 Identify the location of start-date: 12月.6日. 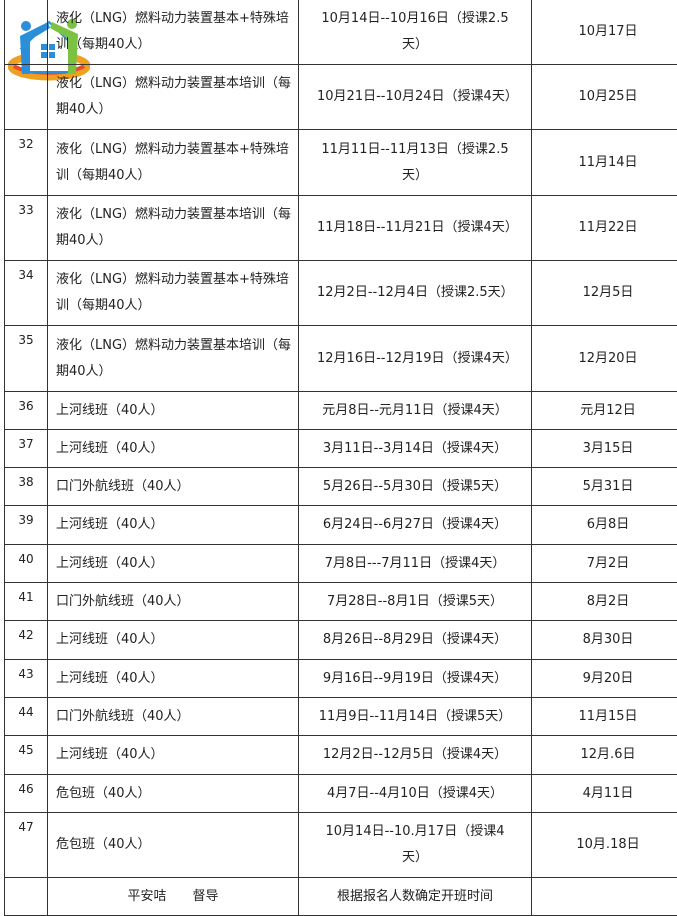
(604, 755).